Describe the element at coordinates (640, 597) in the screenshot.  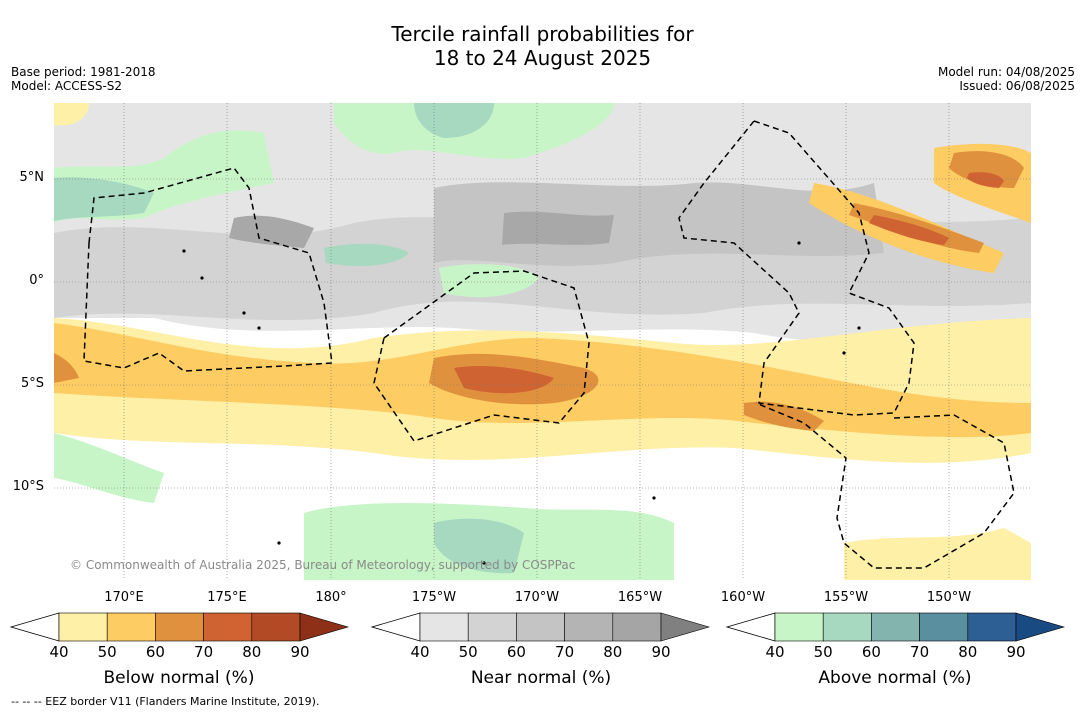
I see `lon-label-165w: 165°W` at that location.